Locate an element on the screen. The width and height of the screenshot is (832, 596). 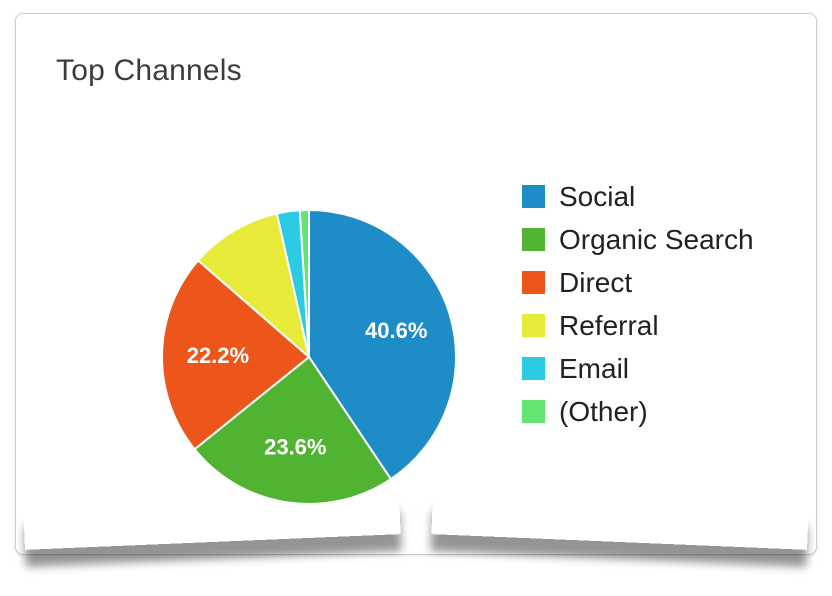
legend-swatch-direct is located at coordinates (533, 282).